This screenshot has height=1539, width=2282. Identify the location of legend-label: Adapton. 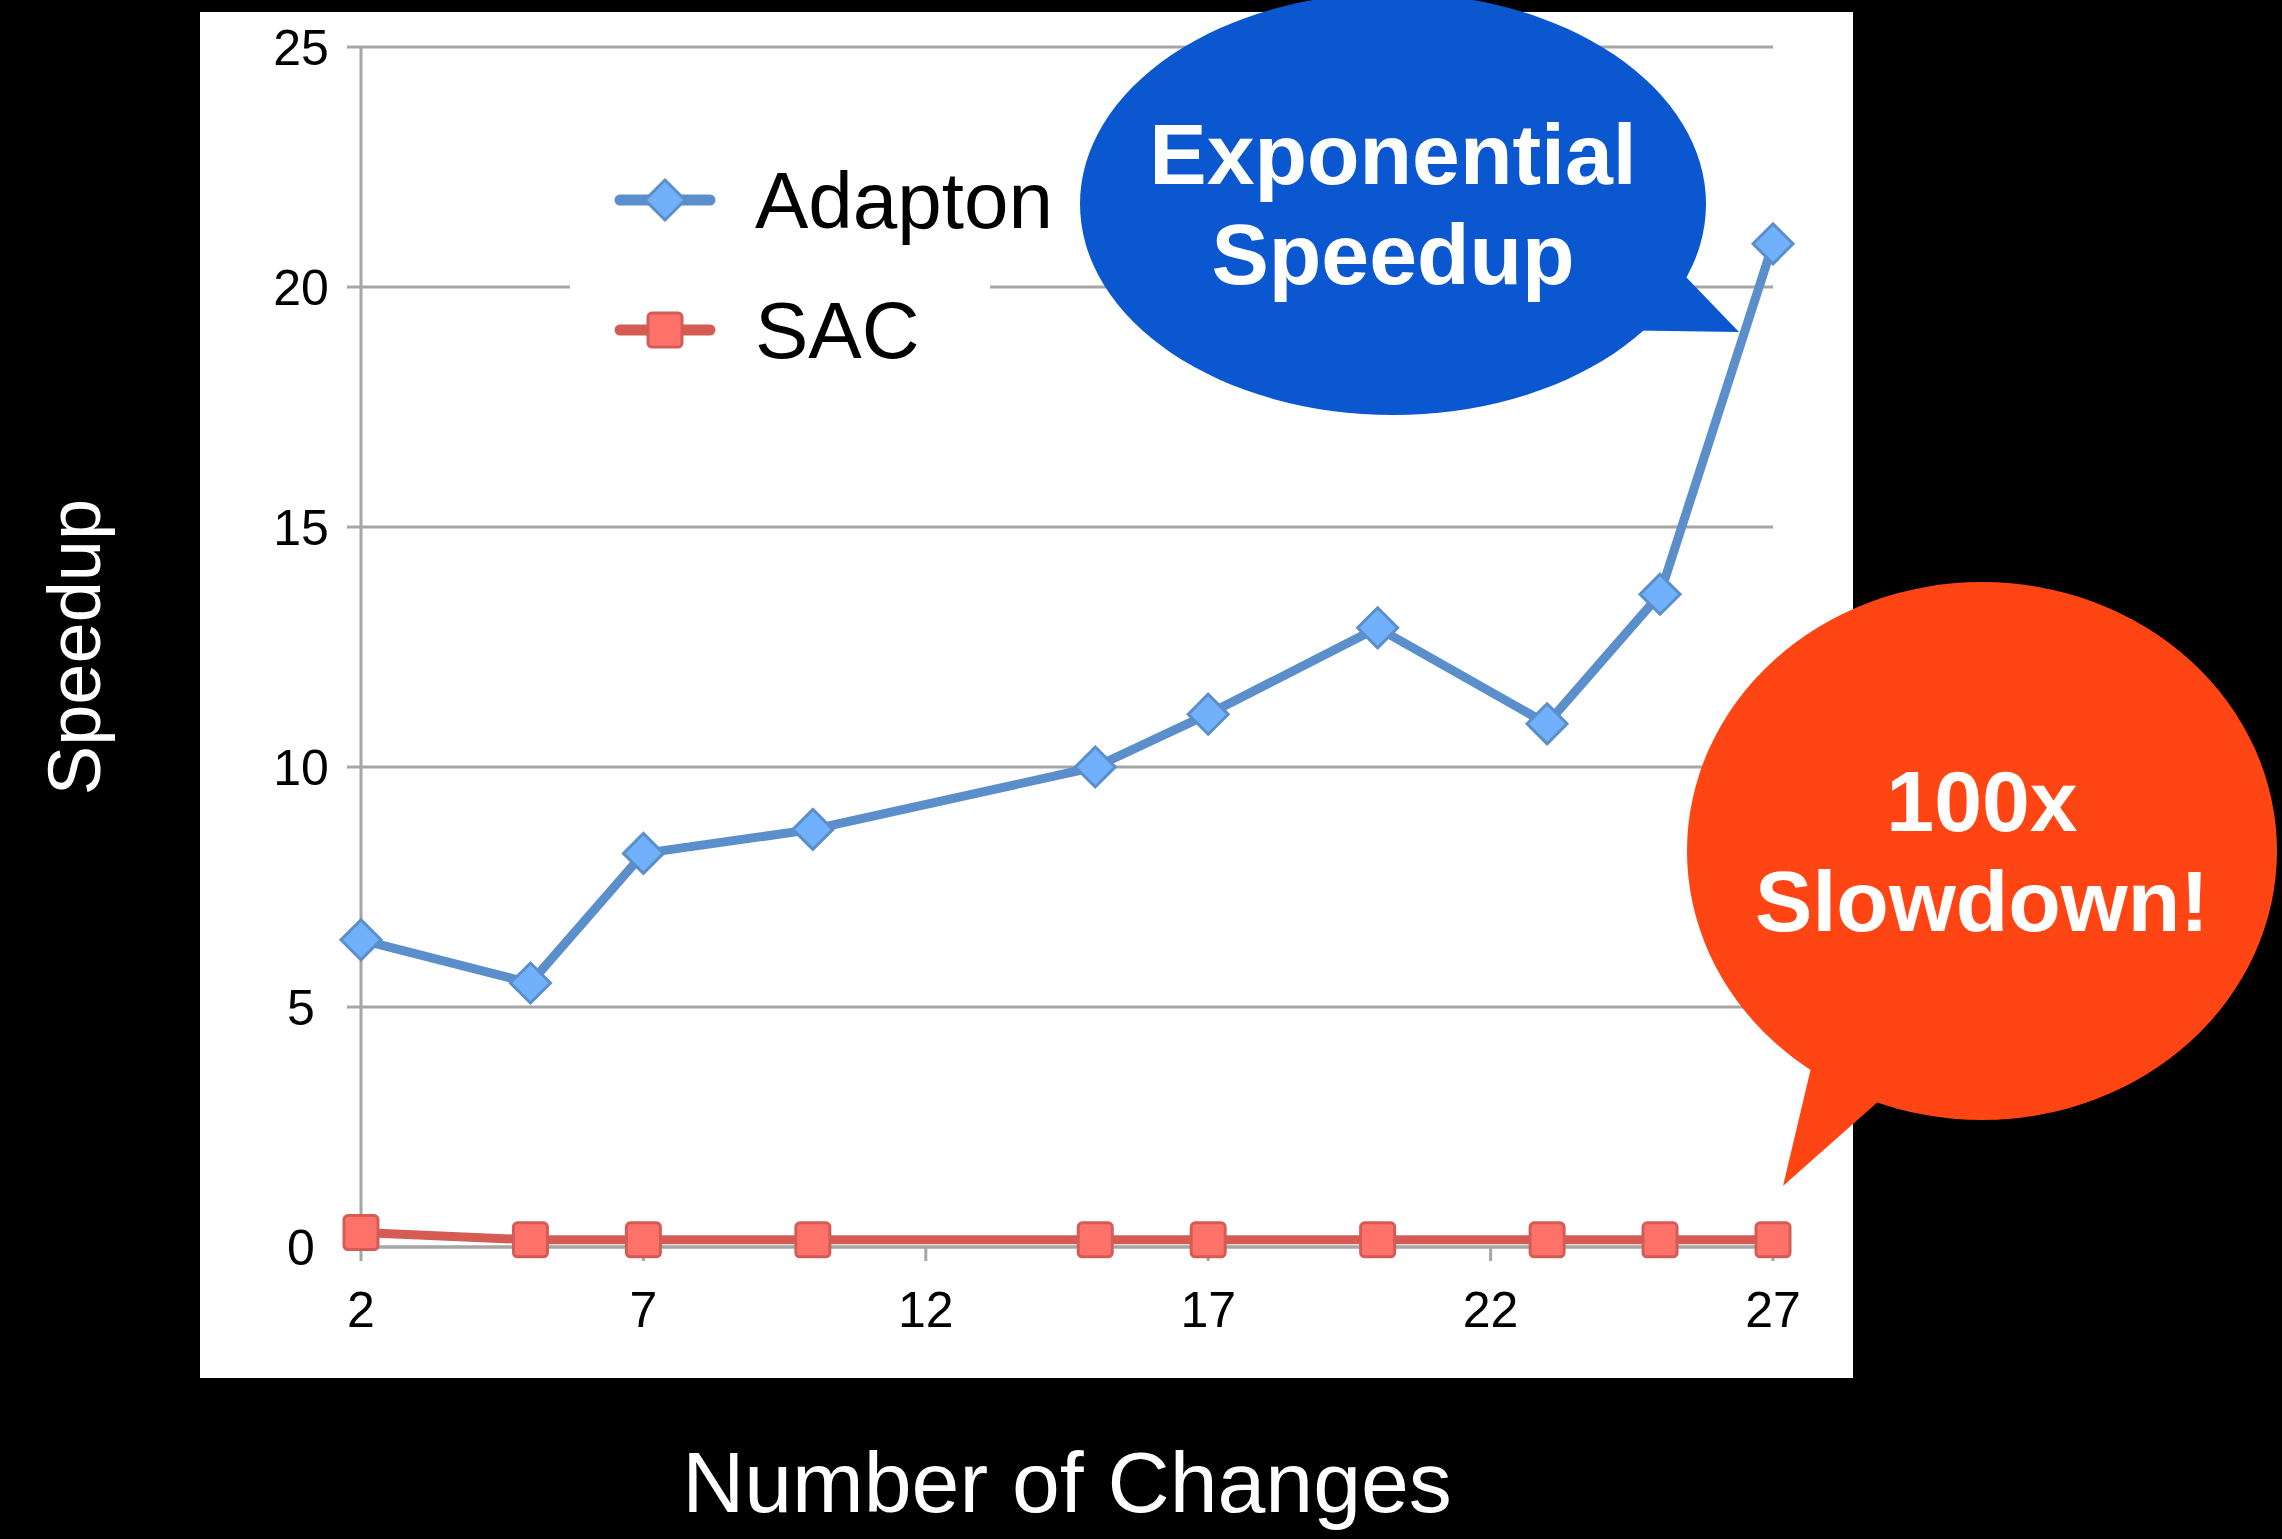
(904, 200).